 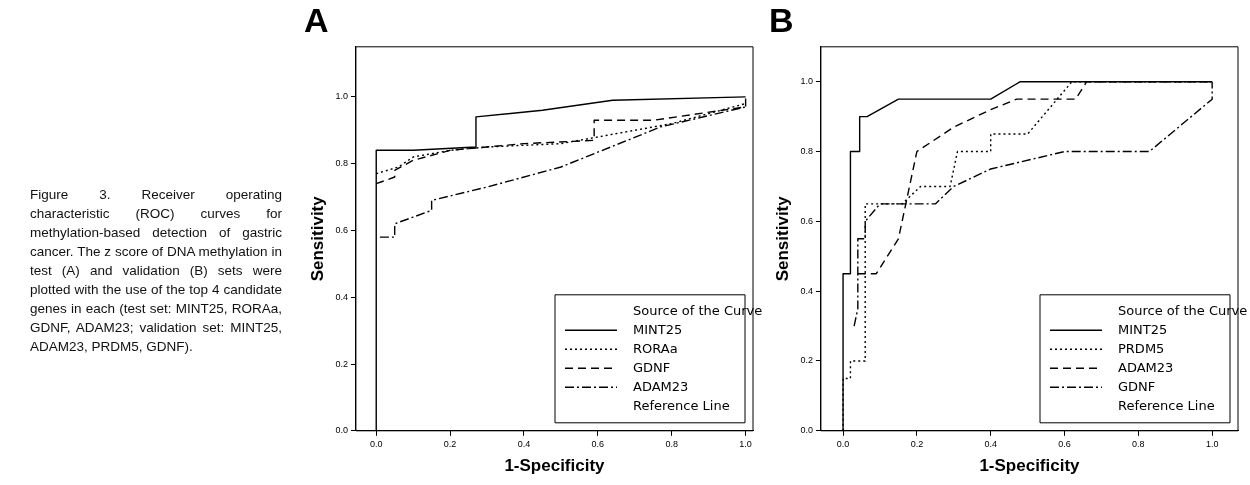 I want to click on legend-label: RORAa, so click(x=655, y=348).